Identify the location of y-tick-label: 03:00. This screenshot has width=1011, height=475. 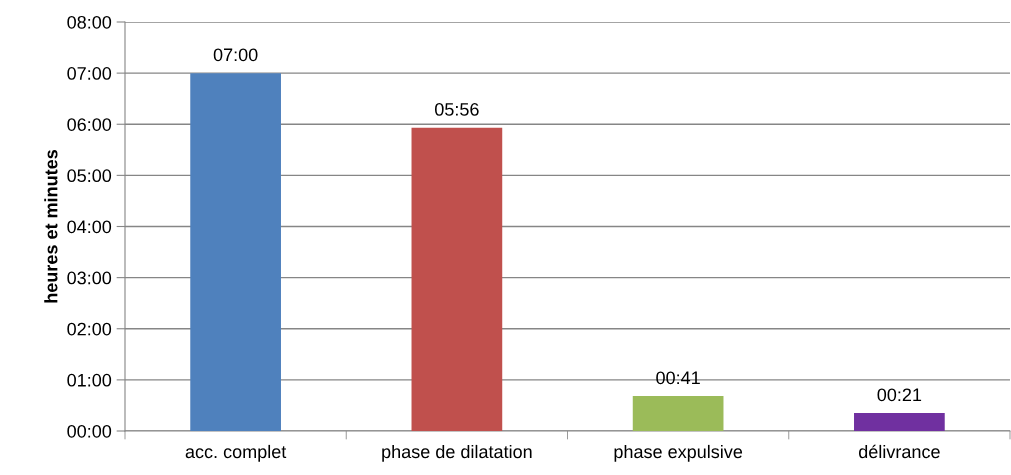
(89, 278).